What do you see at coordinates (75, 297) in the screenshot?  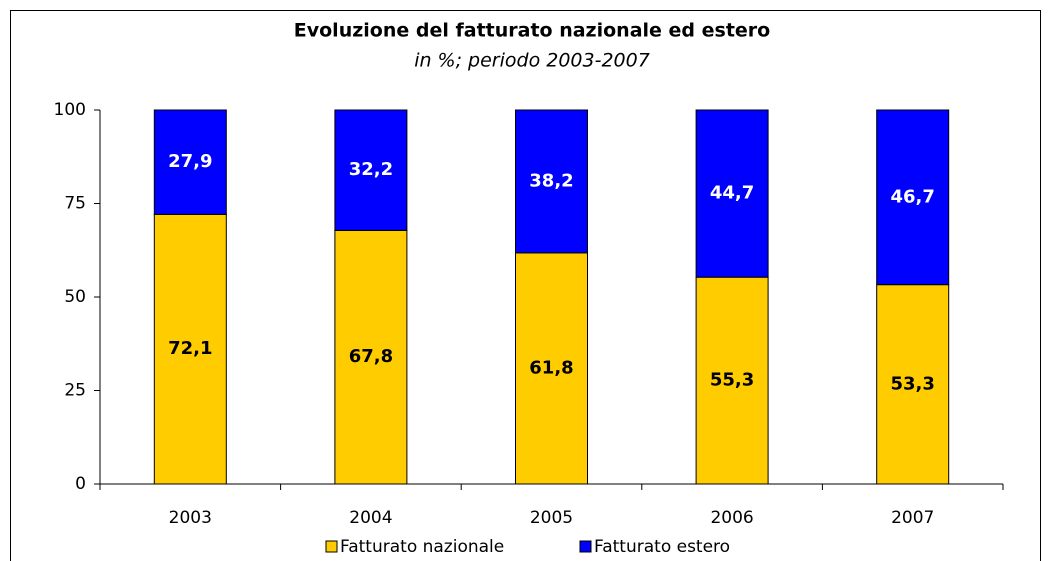 I see `y-tick-label: 50` at bounding box center [75, 297].